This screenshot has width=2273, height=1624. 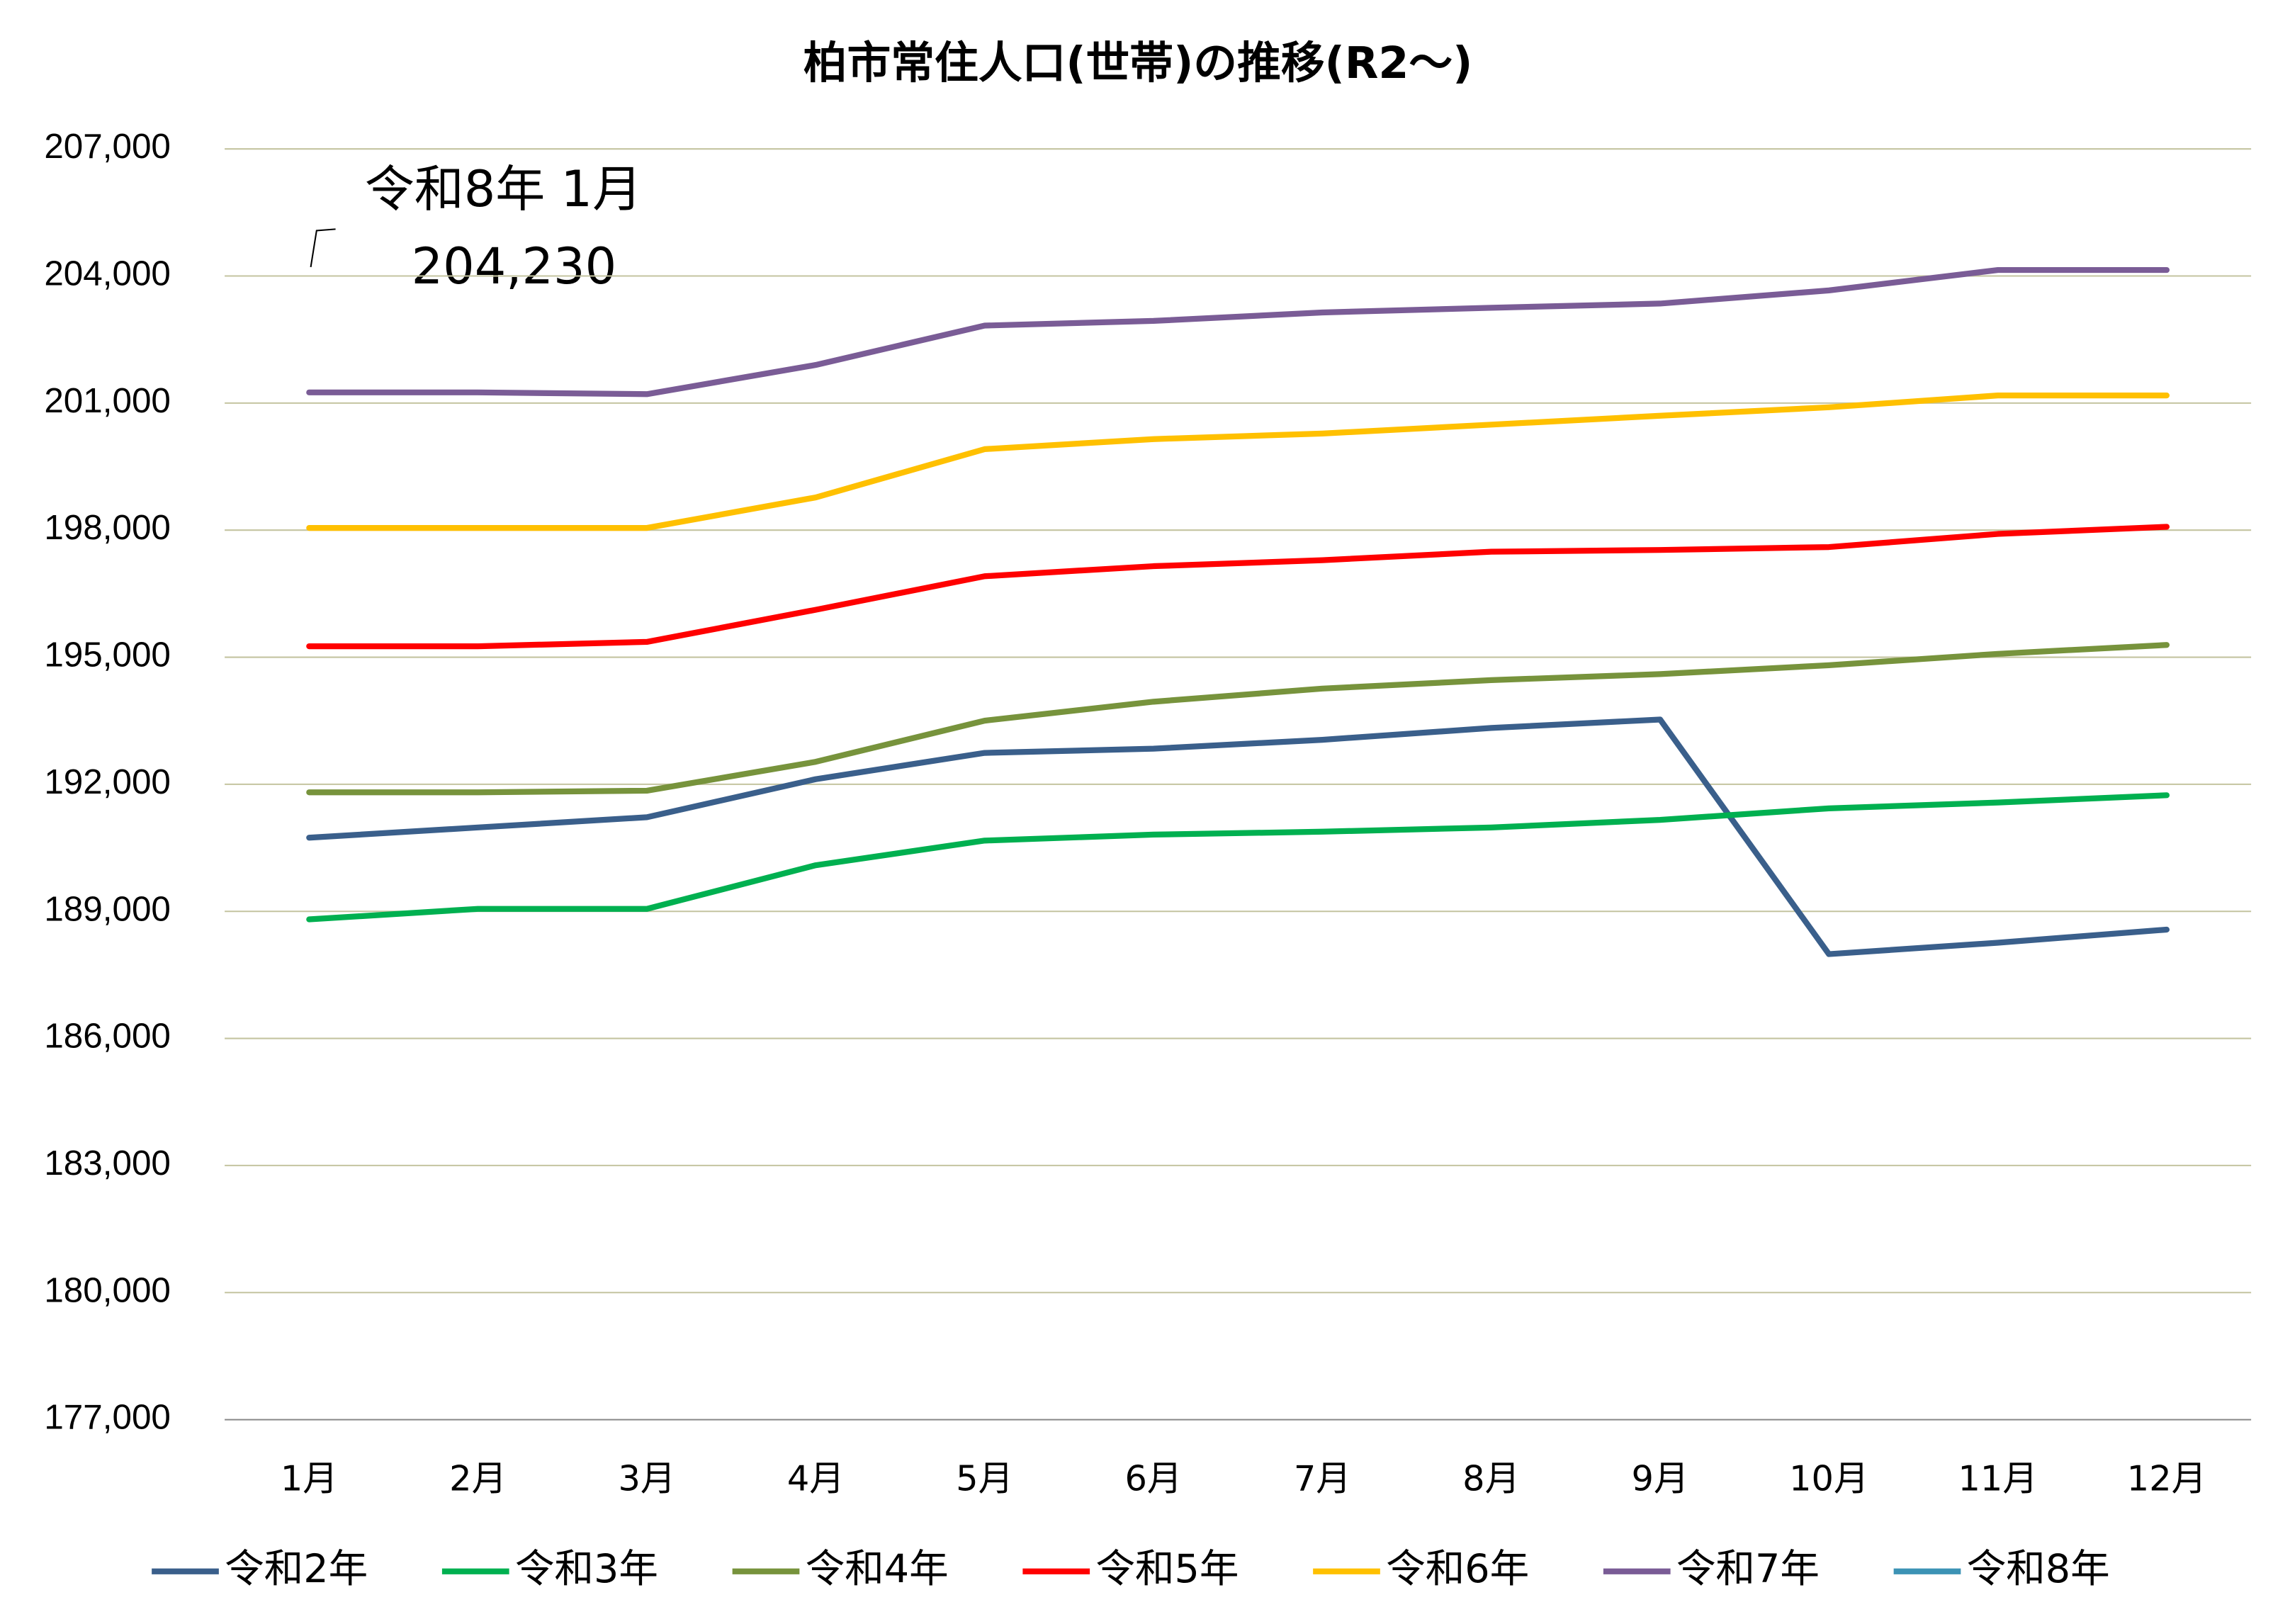 I want to click on x-tick-label: 2月, so click(x=478, y=1479).